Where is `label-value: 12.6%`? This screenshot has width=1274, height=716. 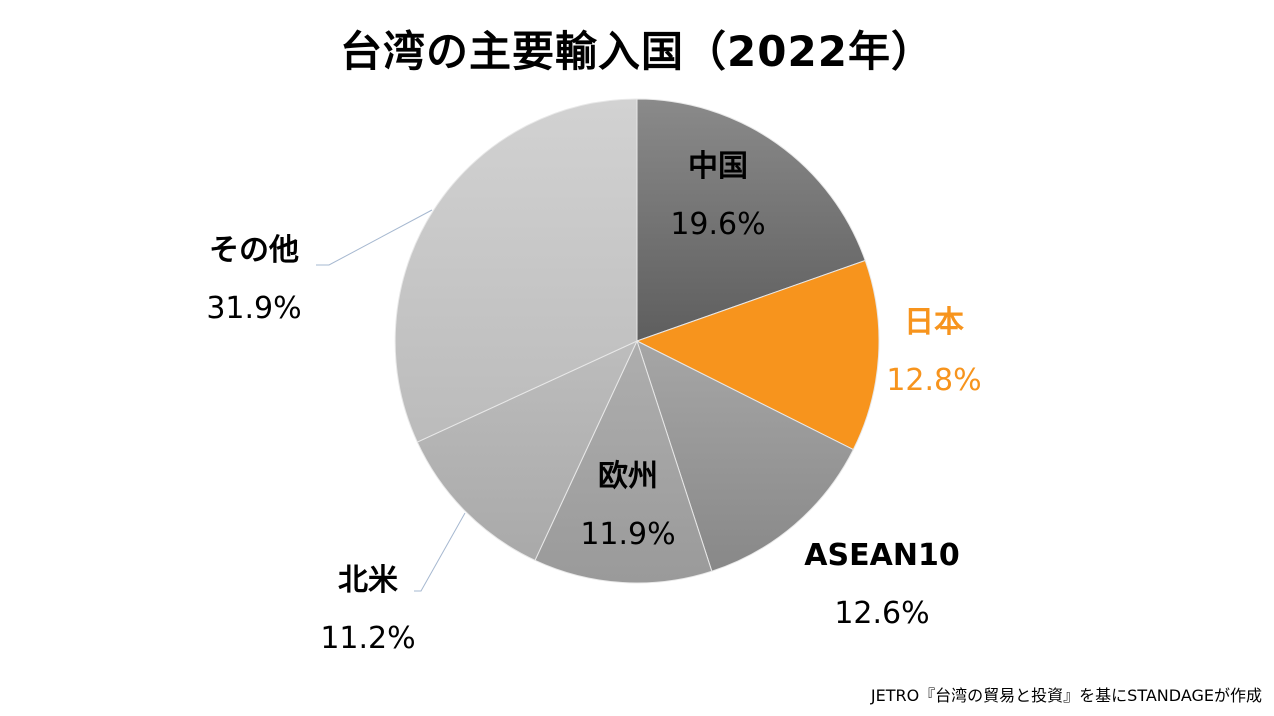
label-value: 12.6% is located at coordinates (882, 613).